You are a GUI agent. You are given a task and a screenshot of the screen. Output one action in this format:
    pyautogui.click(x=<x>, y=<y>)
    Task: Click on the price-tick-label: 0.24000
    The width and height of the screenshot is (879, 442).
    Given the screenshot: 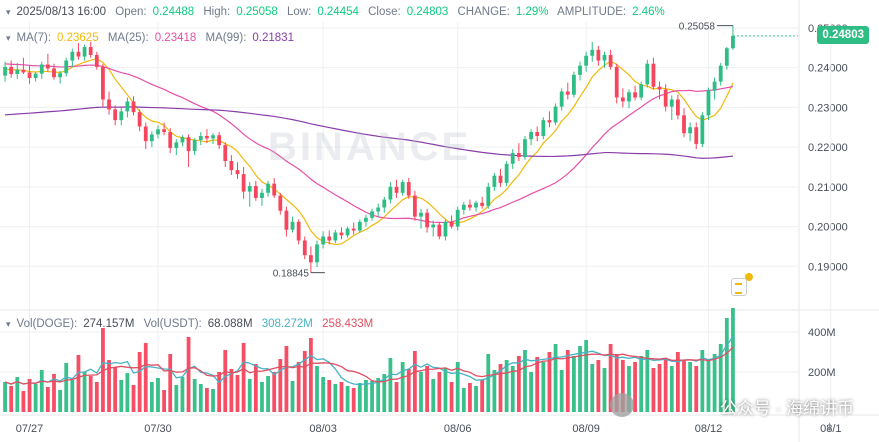 What is the action you would take?
    pyautogui.click(x=828, y=69)
    